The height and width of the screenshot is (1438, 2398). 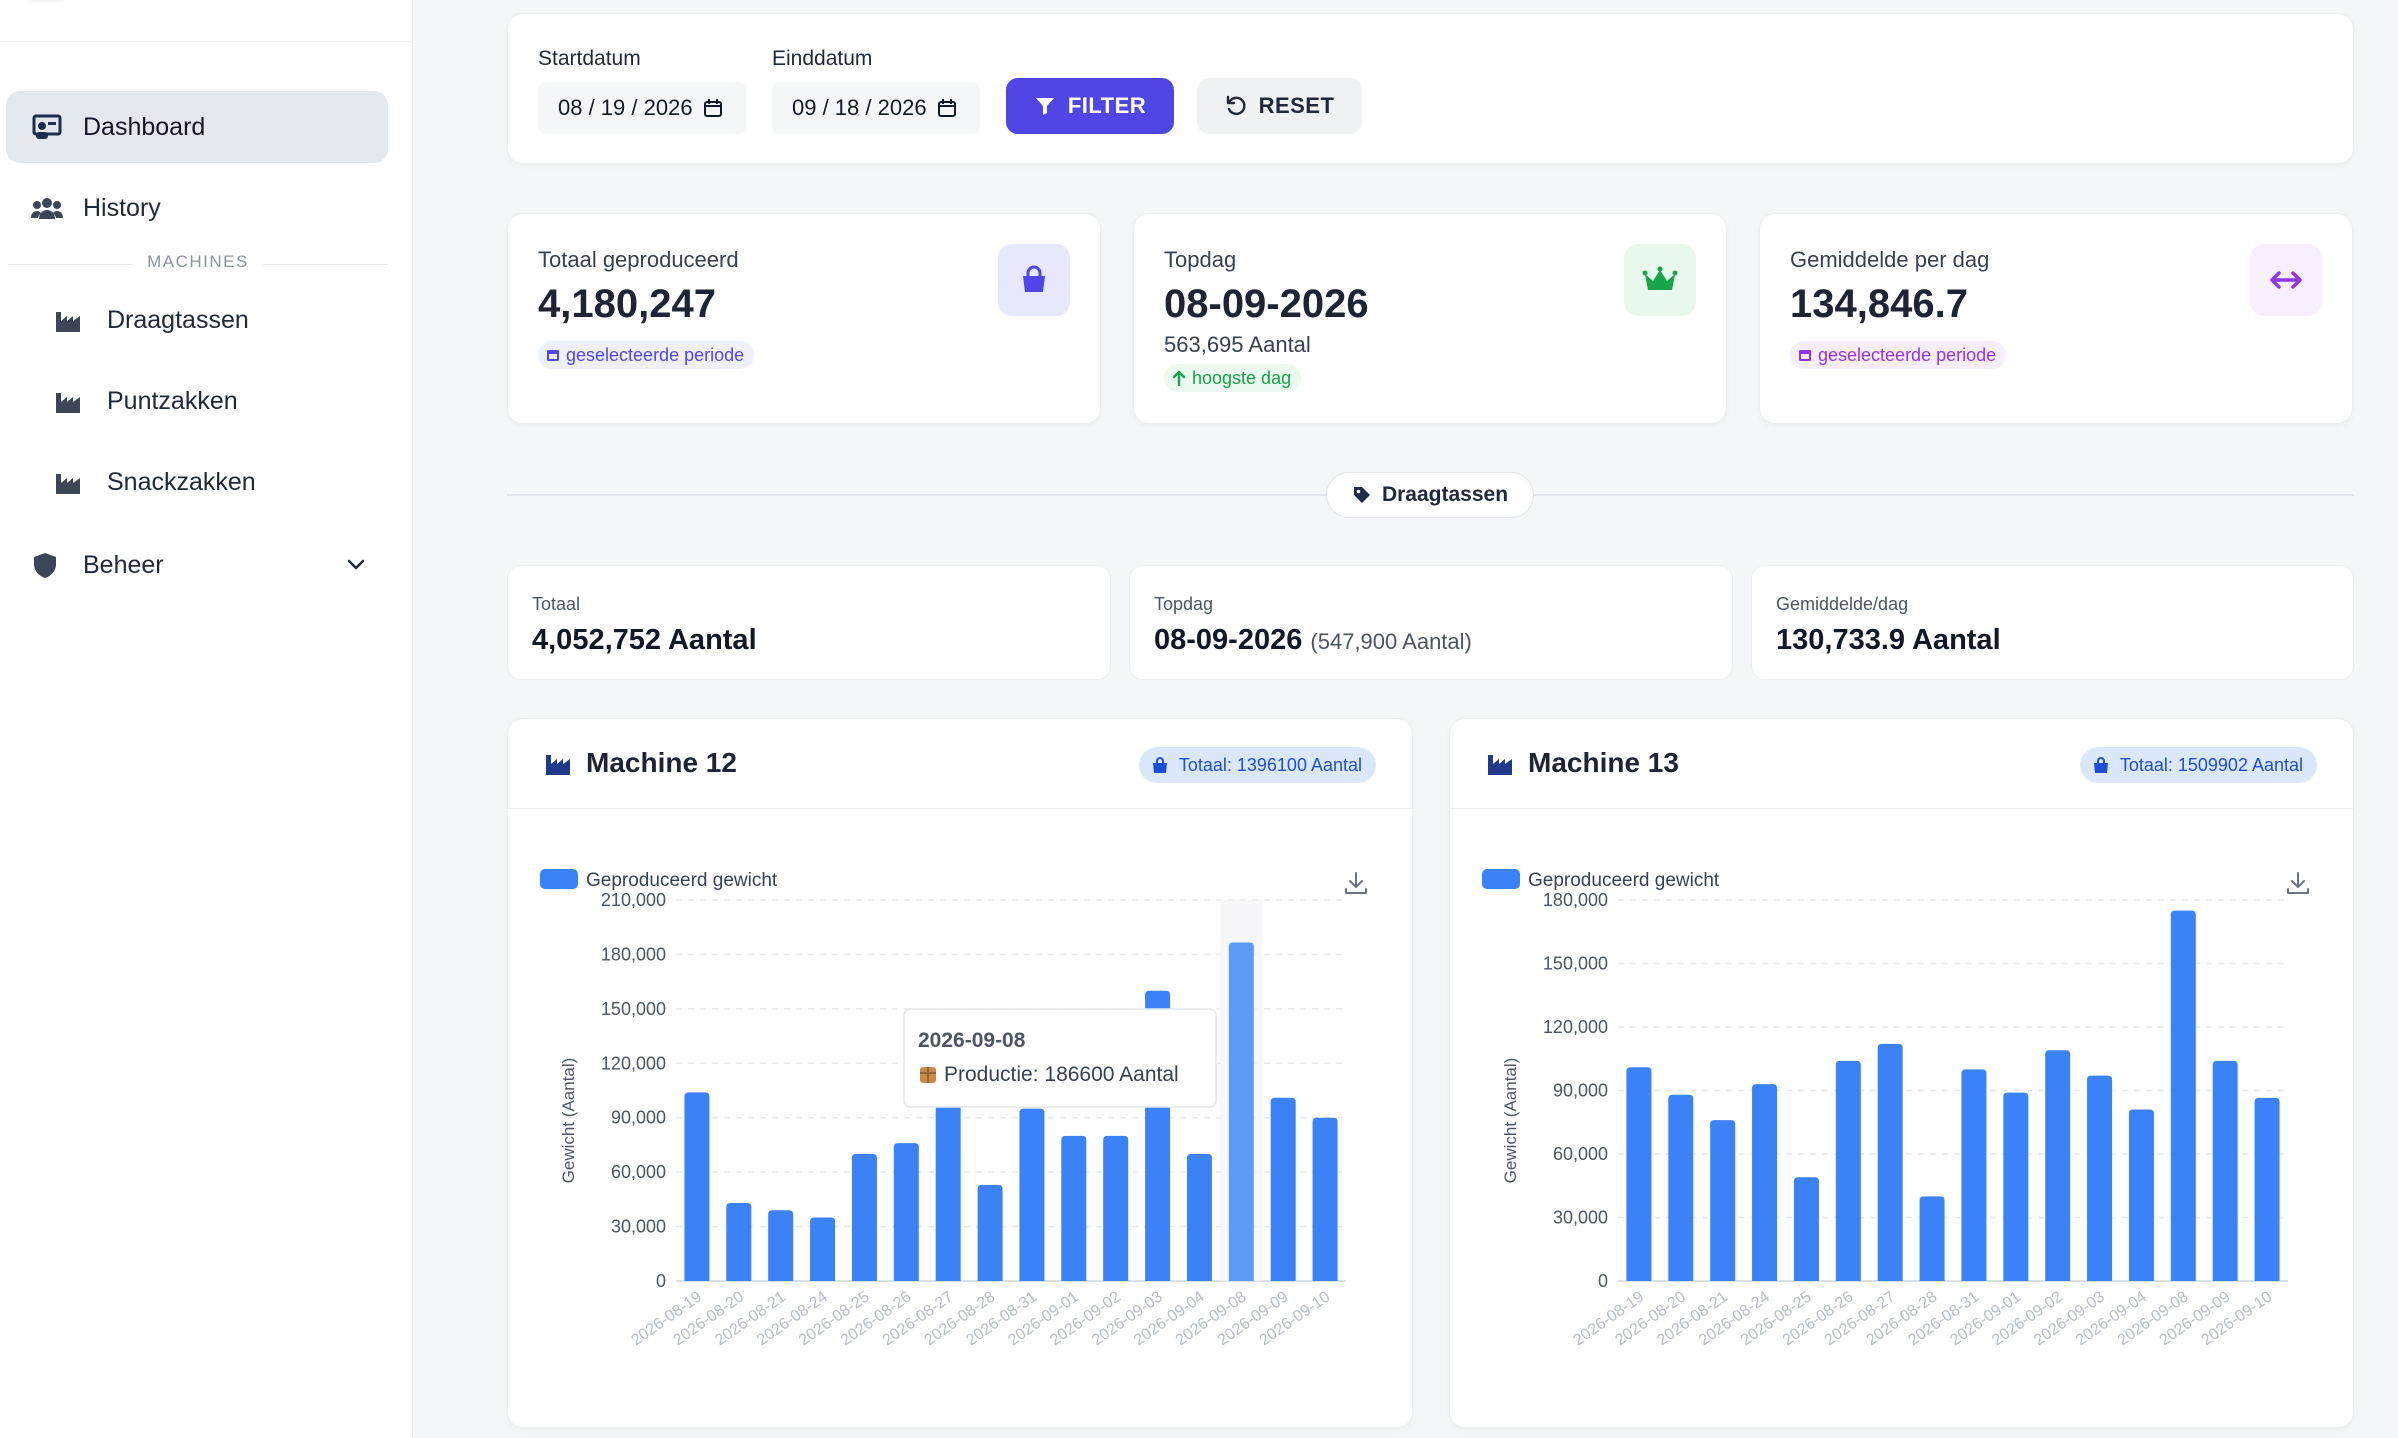 I want to click on y-axis-label: Gewicht (Aantal), so click(x=1510, y=1121).